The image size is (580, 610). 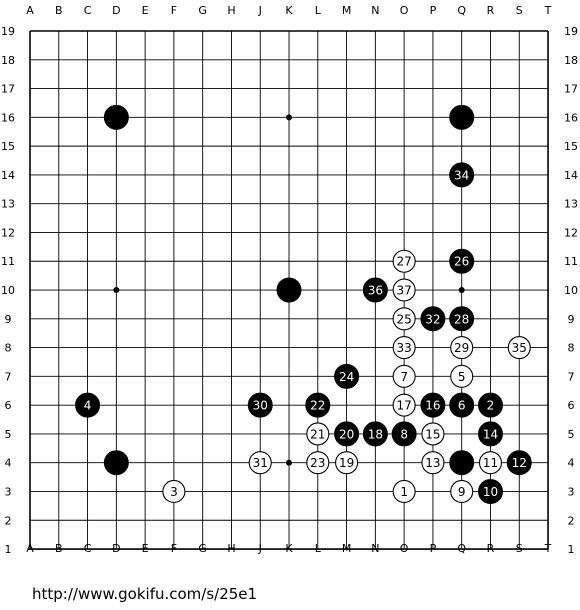 What do you see at coordinates (59, 10) in the screenshot?
I see `column-label: B` at bounding box center [59, 10].